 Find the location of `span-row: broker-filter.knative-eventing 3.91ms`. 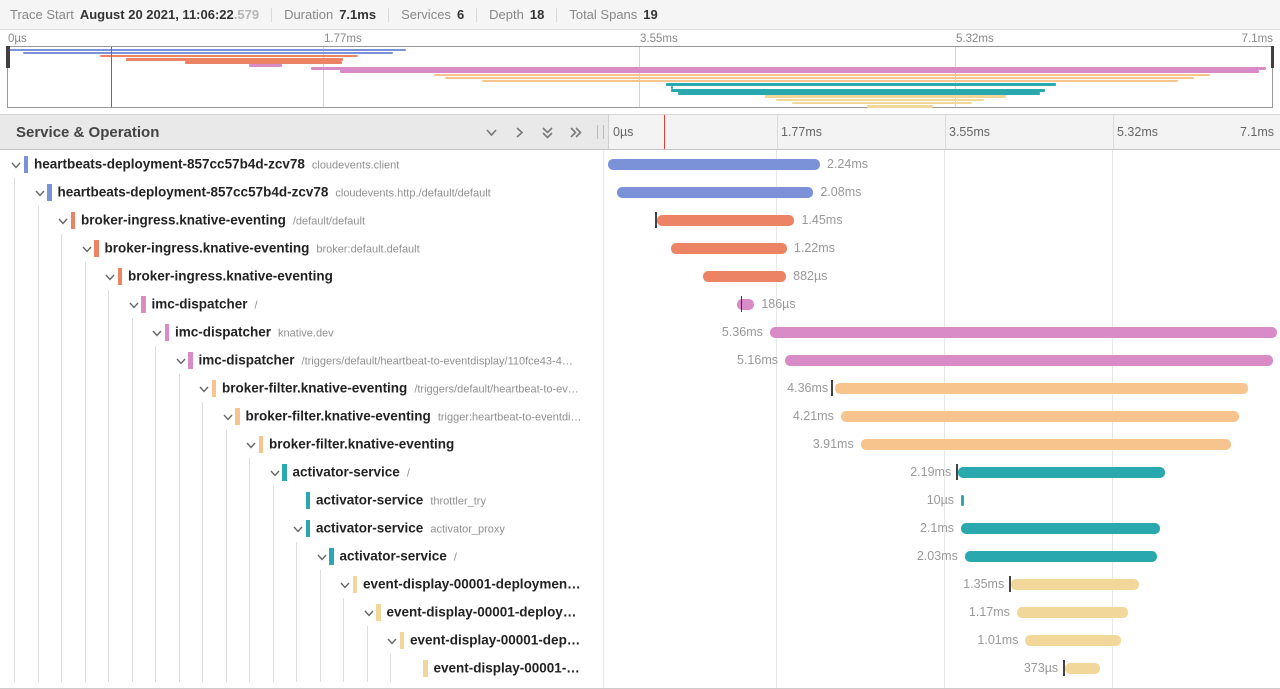

span-row: broker-filter.knative-eventing 3.91ms is located at coordinates (640, 444).